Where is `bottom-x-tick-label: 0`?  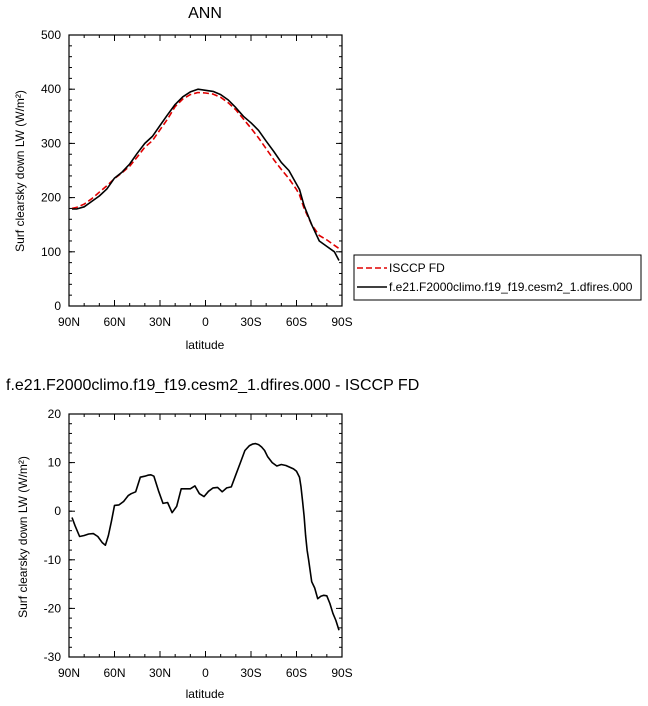 bottom-x-tick-label: 0 is located at coordinates (205, 673).